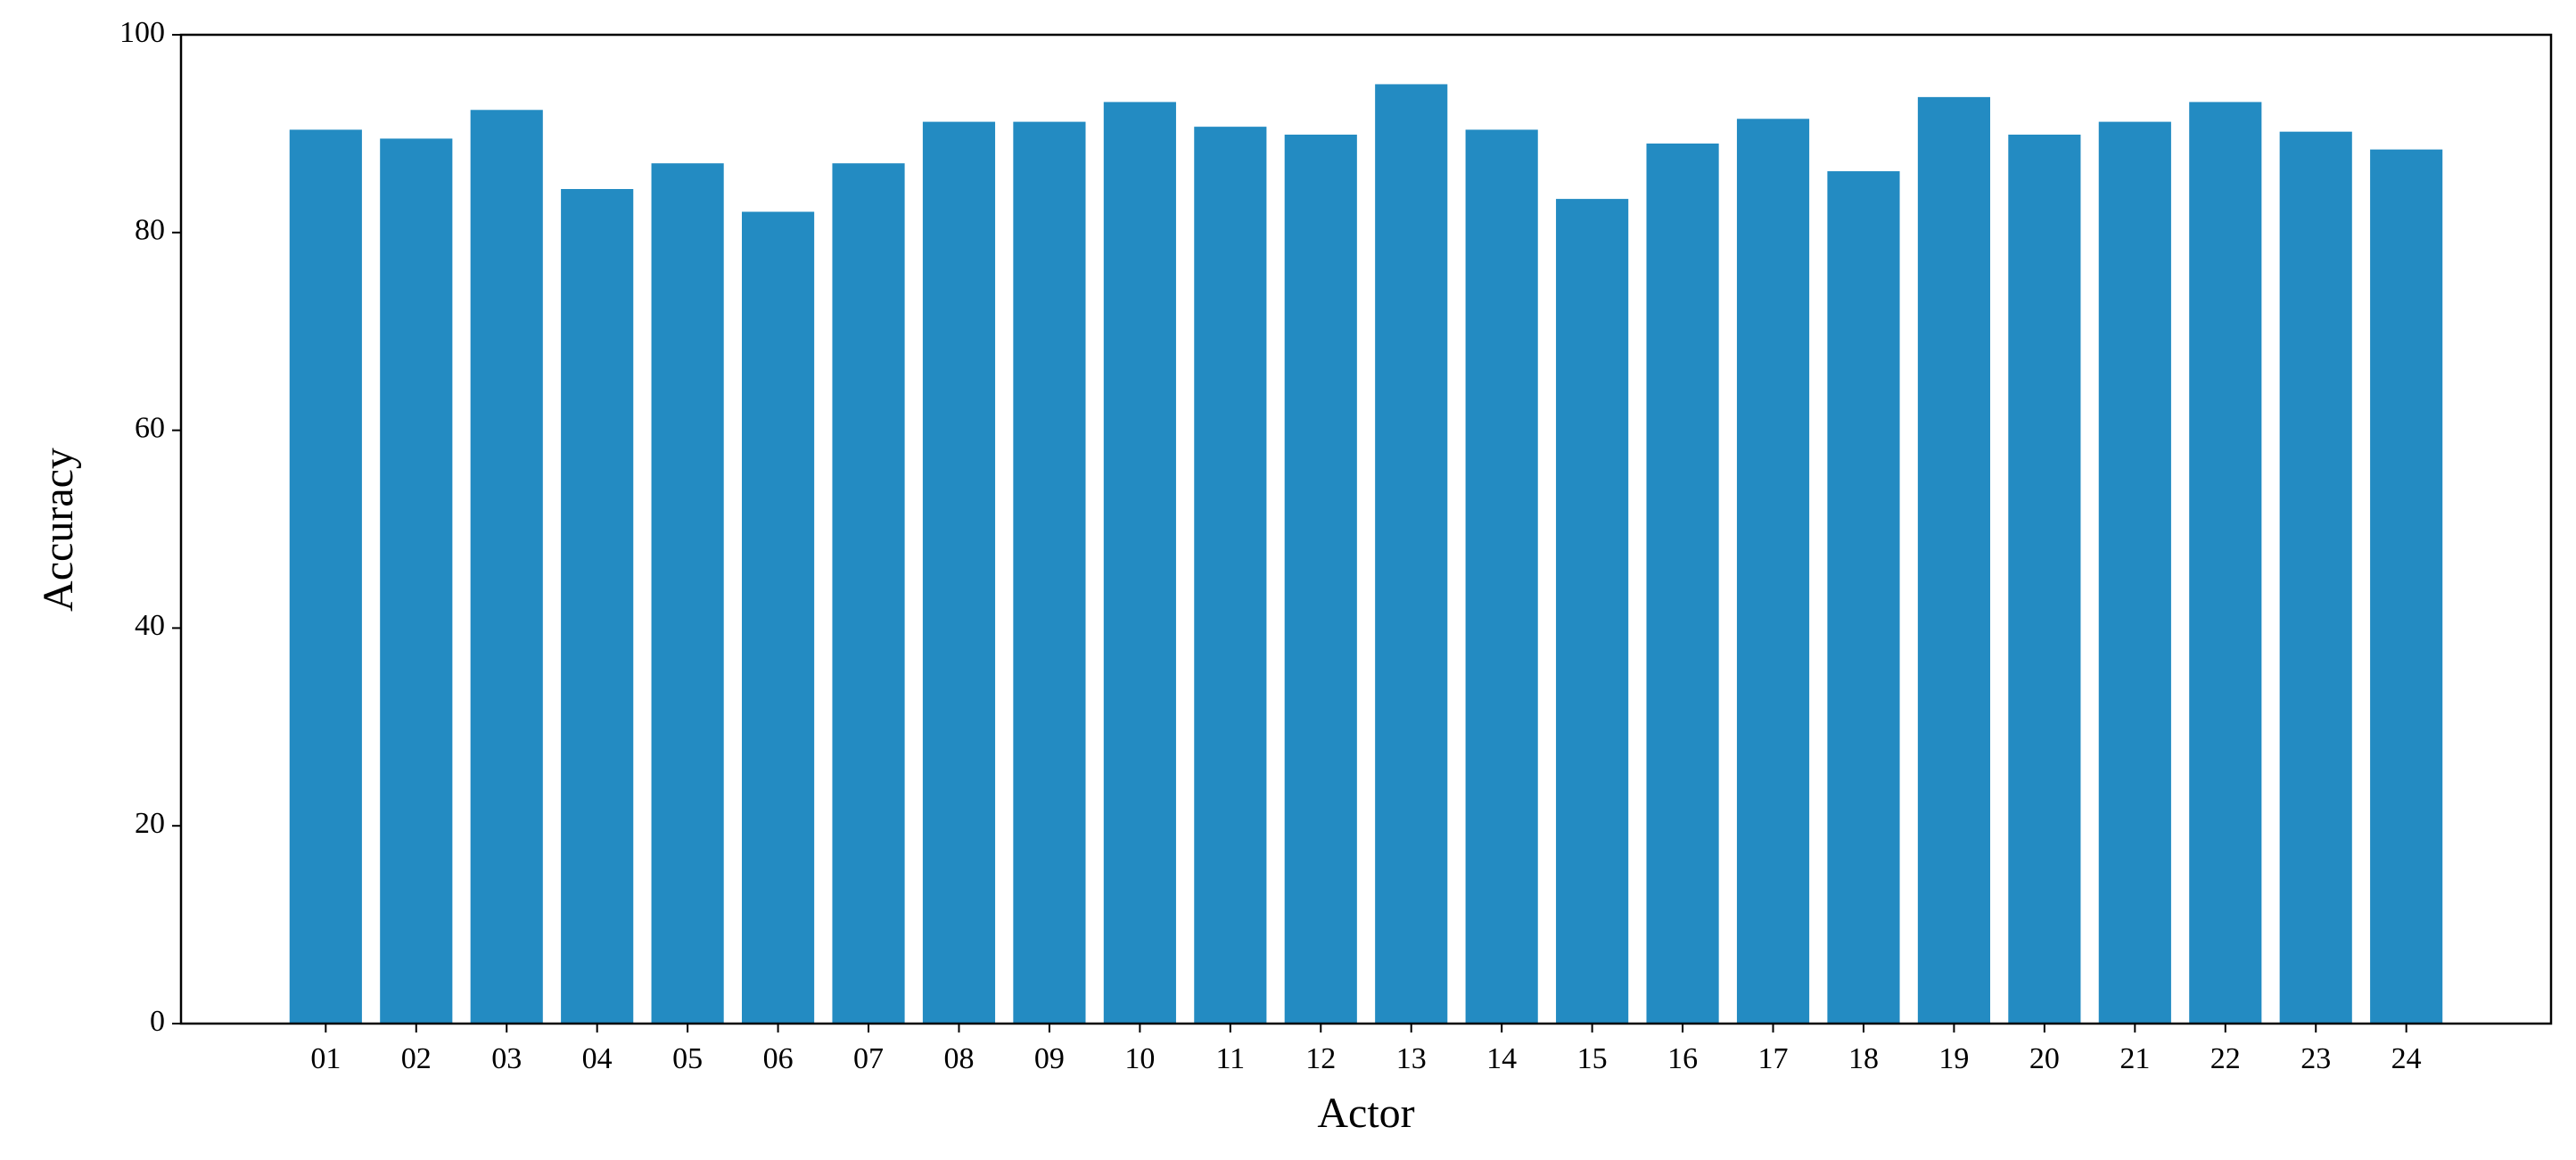  I want to click on x-tick-label: 24, so click(2406, 1058).